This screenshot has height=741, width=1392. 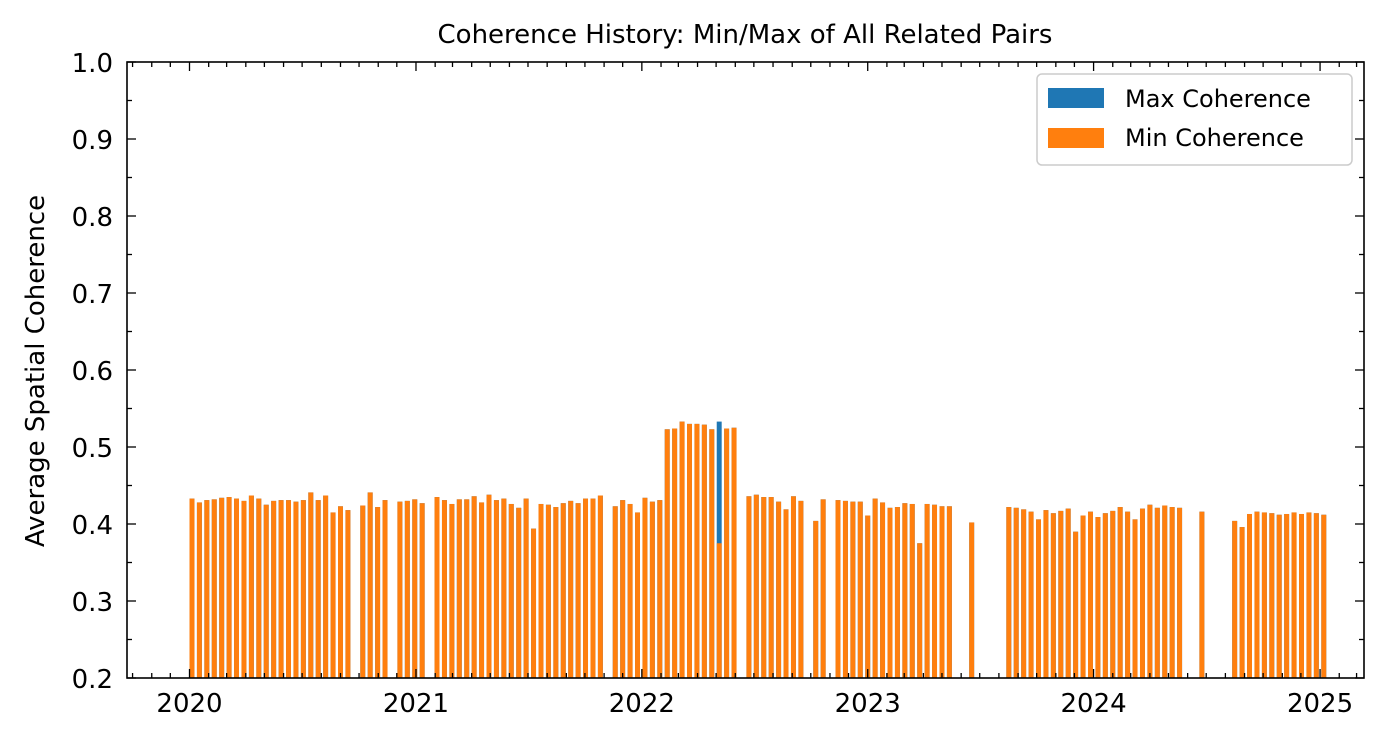 I want to click on y-tick-label: 0.6, so click(x=92, y=372).